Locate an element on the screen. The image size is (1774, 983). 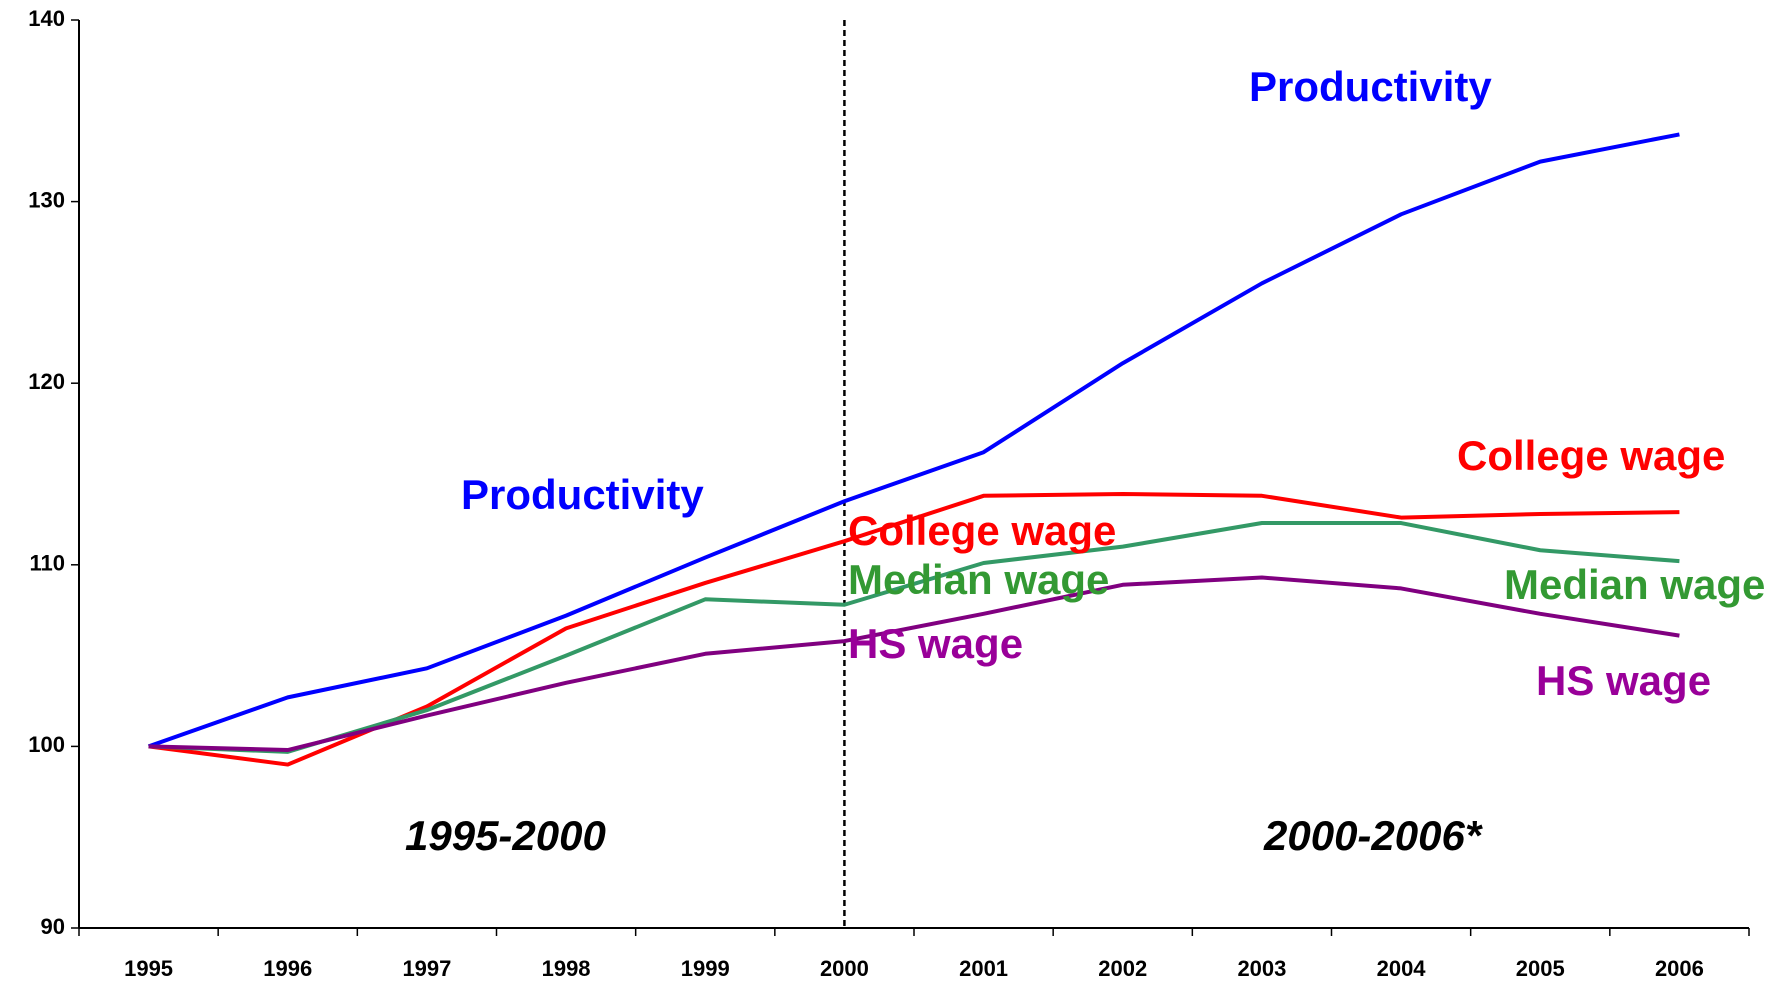
x-tick-label: 2006 is located at coordinates (1679, 968).